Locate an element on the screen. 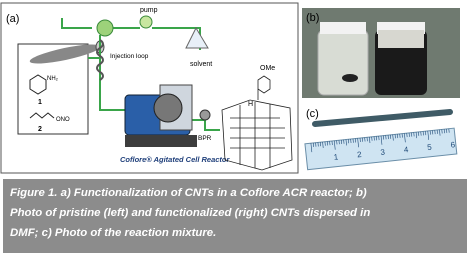 The image size is (467, 253). bpr-label: BPR is located at coordinates (205, 138).